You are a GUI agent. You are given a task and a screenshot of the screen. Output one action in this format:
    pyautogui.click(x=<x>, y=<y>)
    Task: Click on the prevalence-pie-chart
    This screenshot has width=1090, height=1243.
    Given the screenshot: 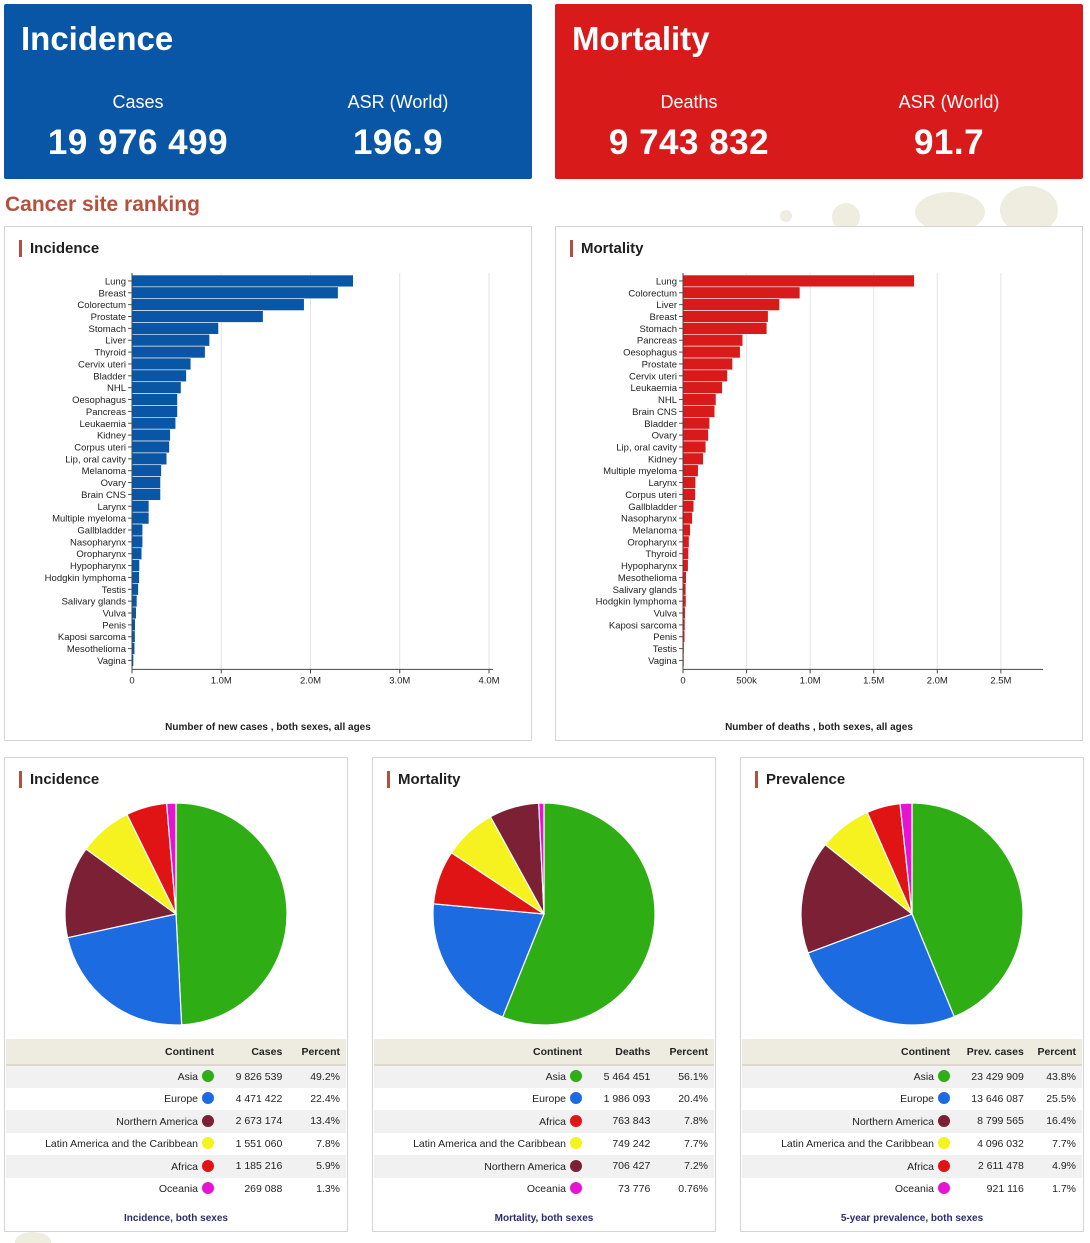 What is the action you would take?
    pyautogui.click(x=912, y=914)
    